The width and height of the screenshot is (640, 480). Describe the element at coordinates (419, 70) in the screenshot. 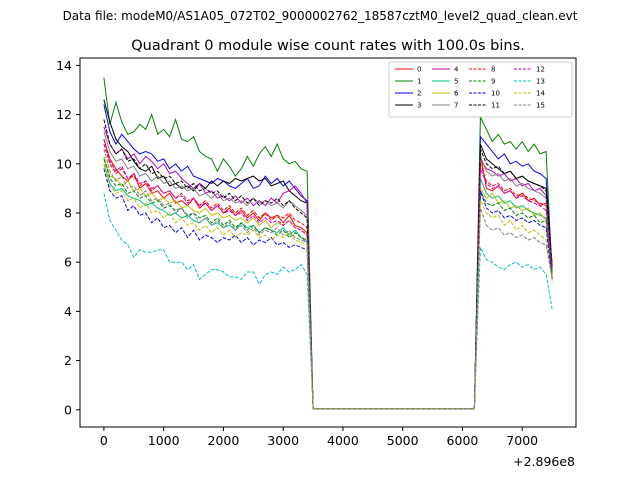

I see `legend-label-0: 0` at that location.